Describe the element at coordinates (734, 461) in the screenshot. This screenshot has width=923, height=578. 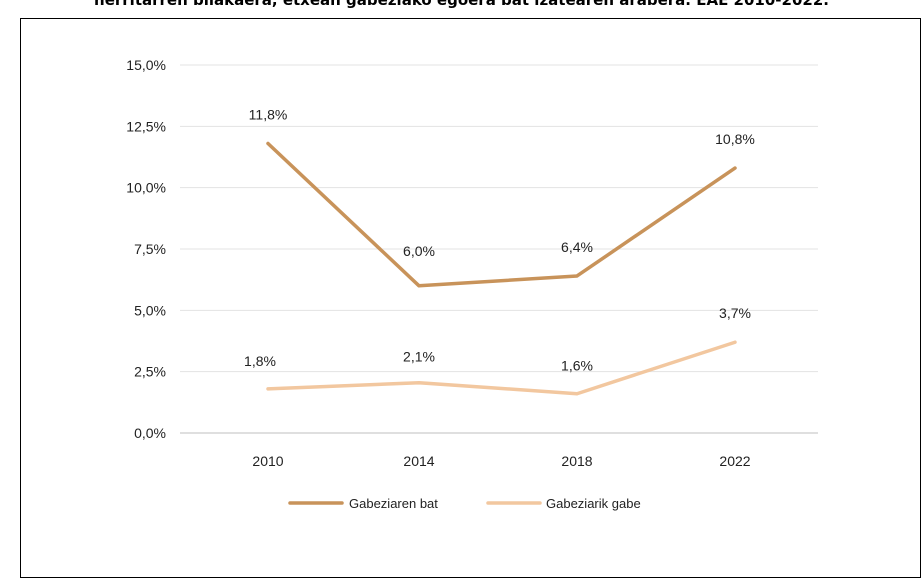
I see `x-tick-label: 2022` at that location.